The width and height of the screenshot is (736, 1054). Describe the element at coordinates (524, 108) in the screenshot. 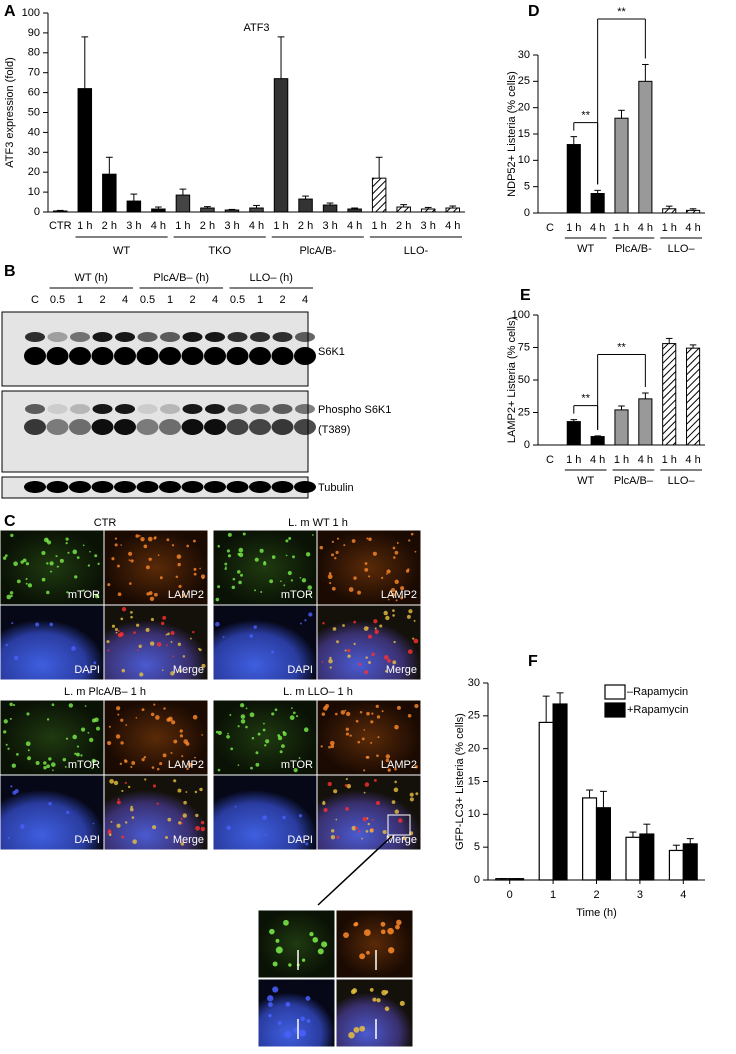

I see `y-tick-label: 20` at that location.